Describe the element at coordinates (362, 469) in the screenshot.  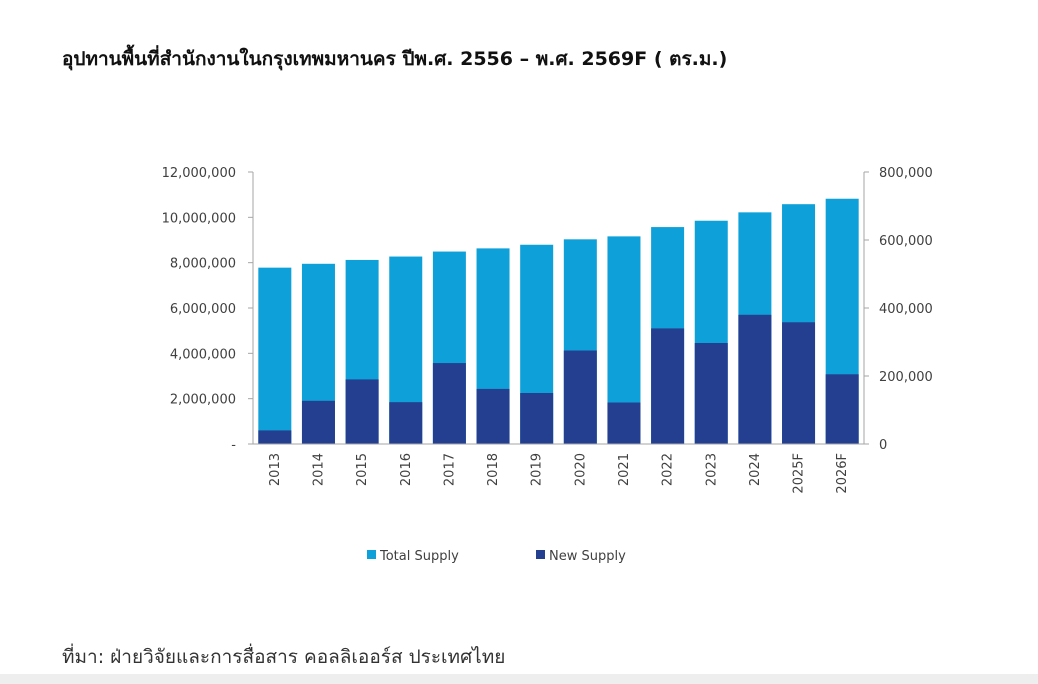
I see `x-tick-label: 2015` at that location.